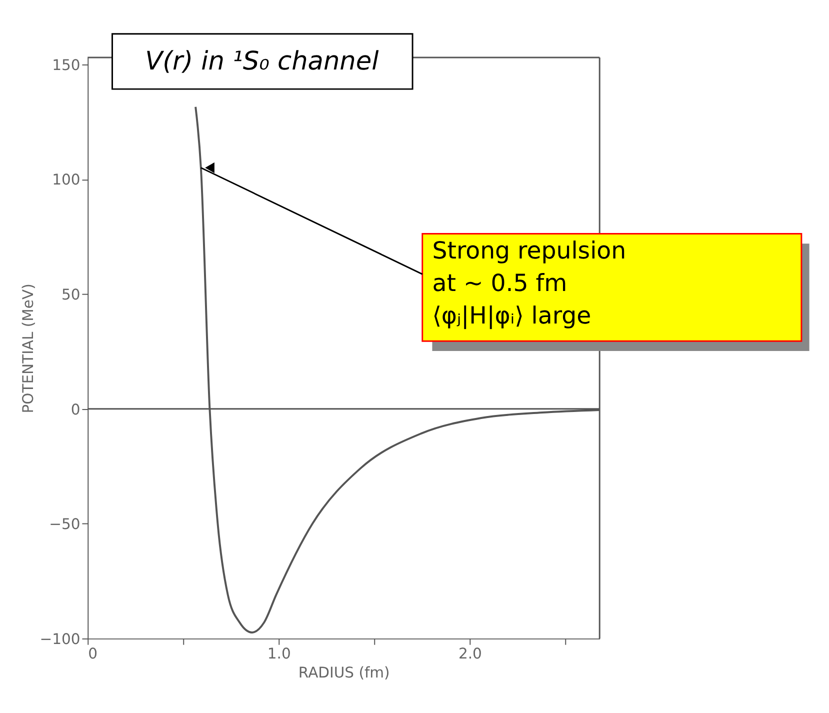  Describe the element at coordinates (64, 525) in the screenshot. I see `y-tick-label: −50` at that location.